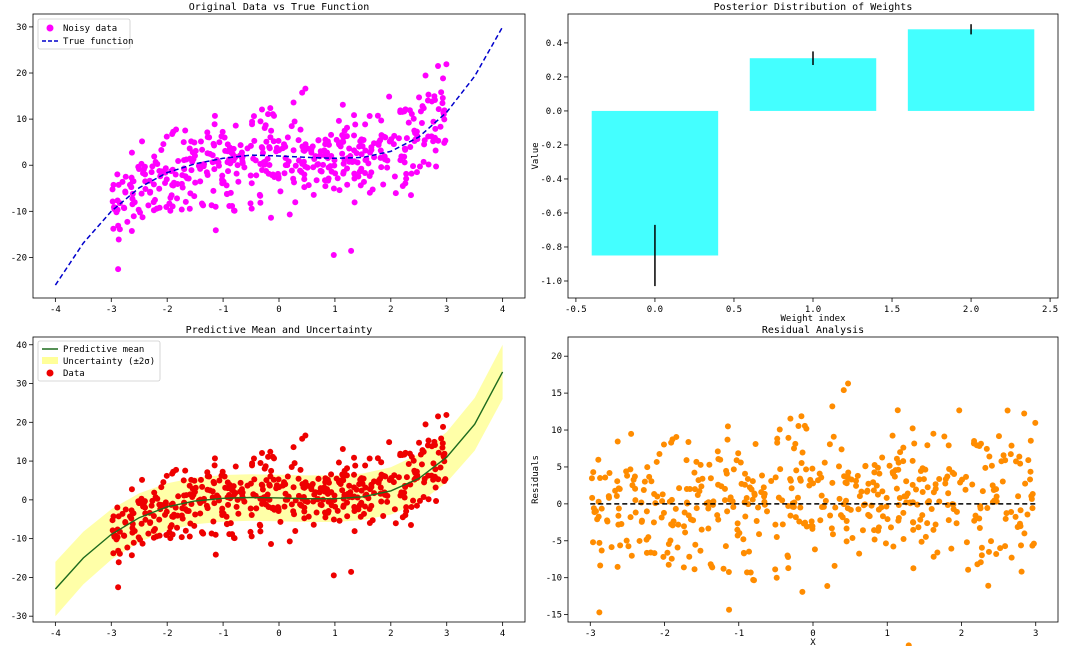 The image size is (1080, 646). I want to click on x-tick-label: -3, so click(111, 310).